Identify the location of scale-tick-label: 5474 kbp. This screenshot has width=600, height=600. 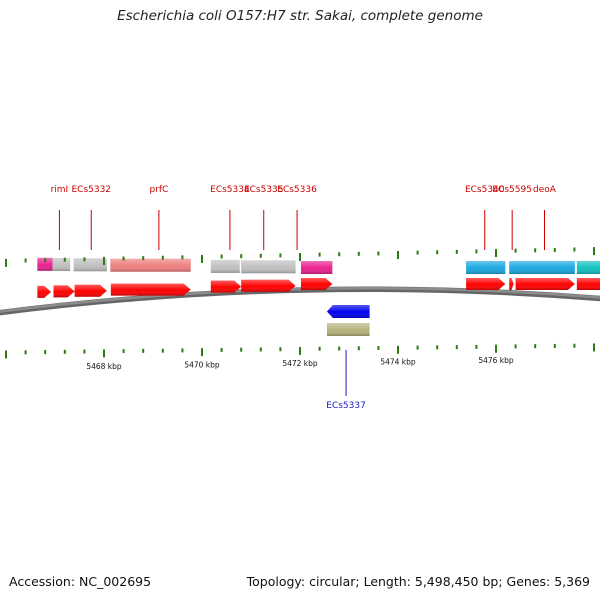
(398, 362).